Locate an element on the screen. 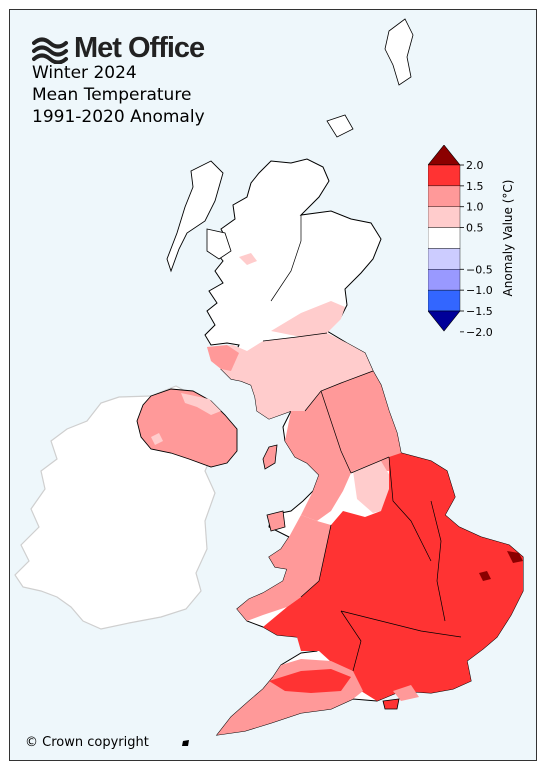  skye is located at coordinates (219, 244).